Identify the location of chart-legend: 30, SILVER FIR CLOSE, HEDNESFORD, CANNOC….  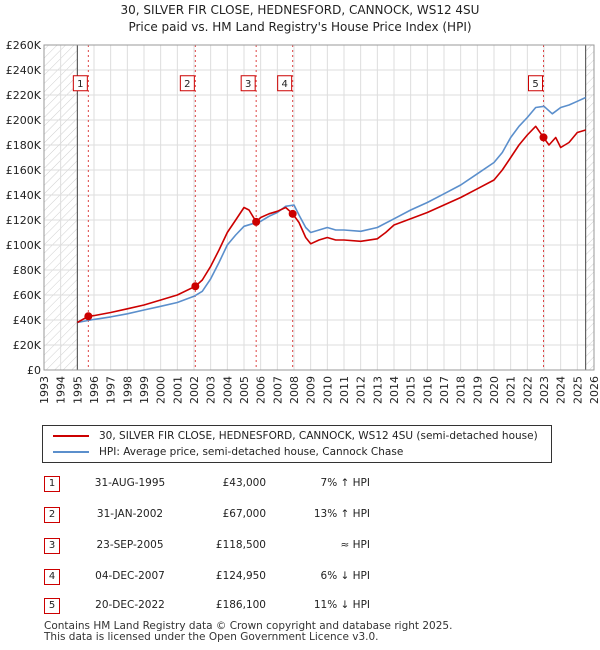
(297, 444).